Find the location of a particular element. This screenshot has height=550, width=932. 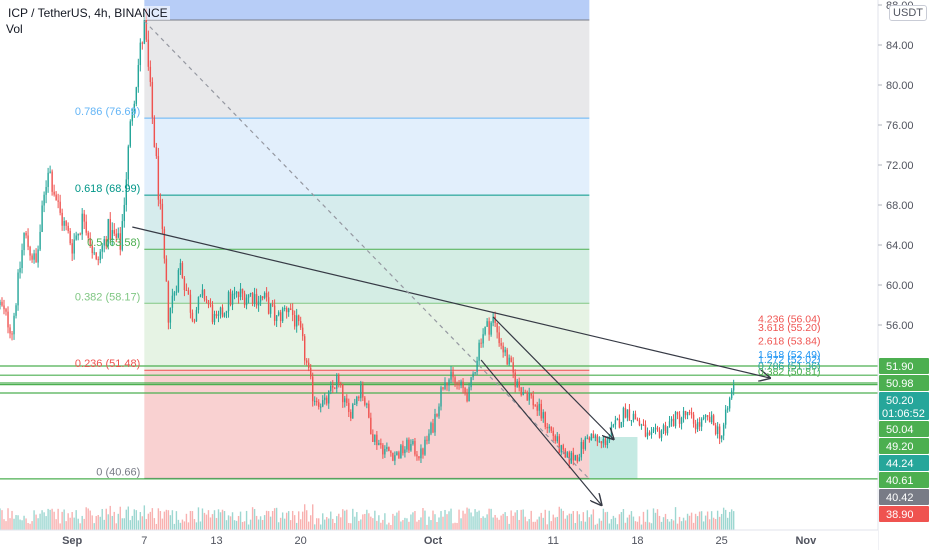

price-tag: 40.42 is located at coordinates (904, 497).